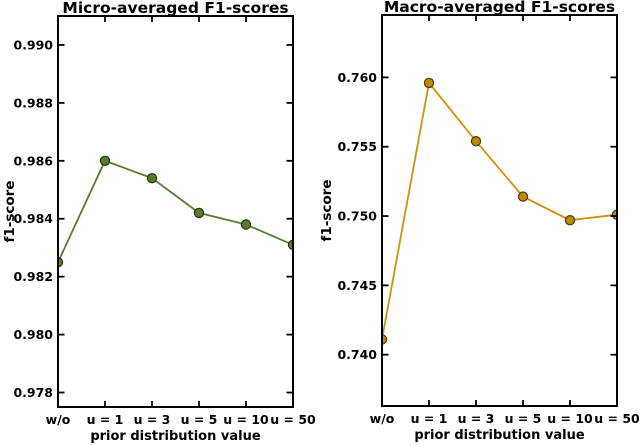 The width and height of the screenshot is (640, 445). I want to click on data-series, so click(175, 211).